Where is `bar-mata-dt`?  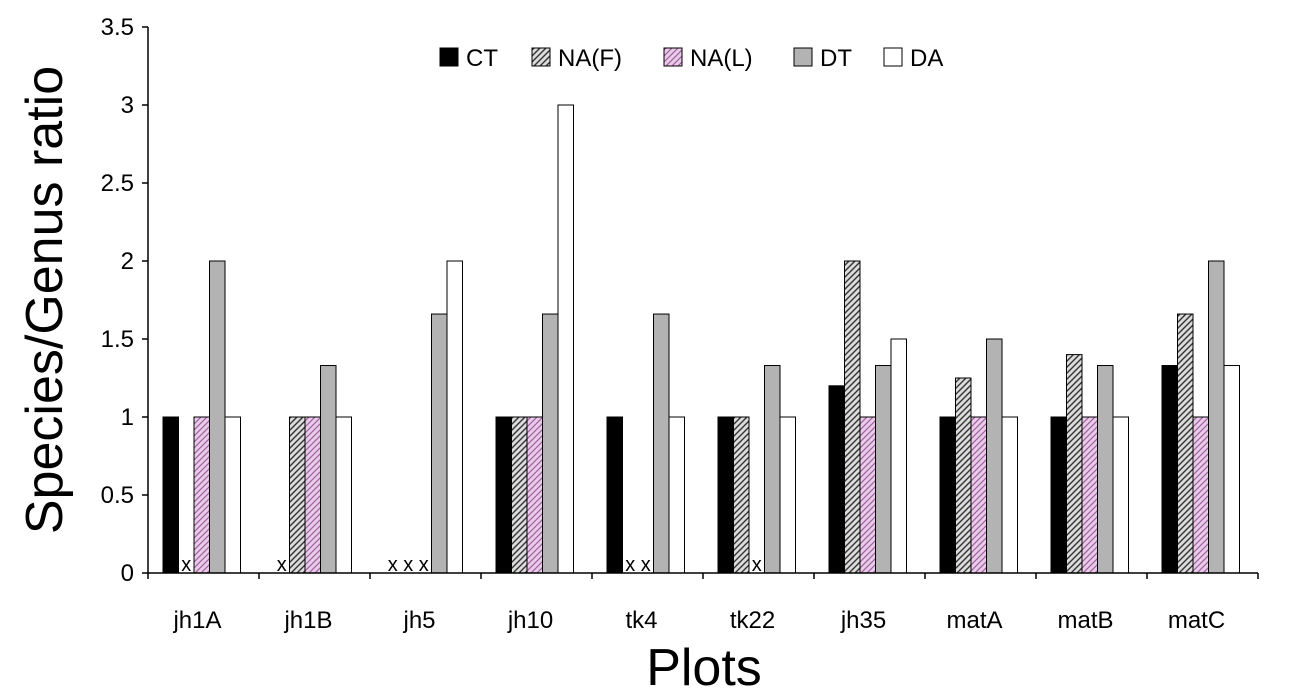 bar-mata-dt is located at coordinates (994, 456).